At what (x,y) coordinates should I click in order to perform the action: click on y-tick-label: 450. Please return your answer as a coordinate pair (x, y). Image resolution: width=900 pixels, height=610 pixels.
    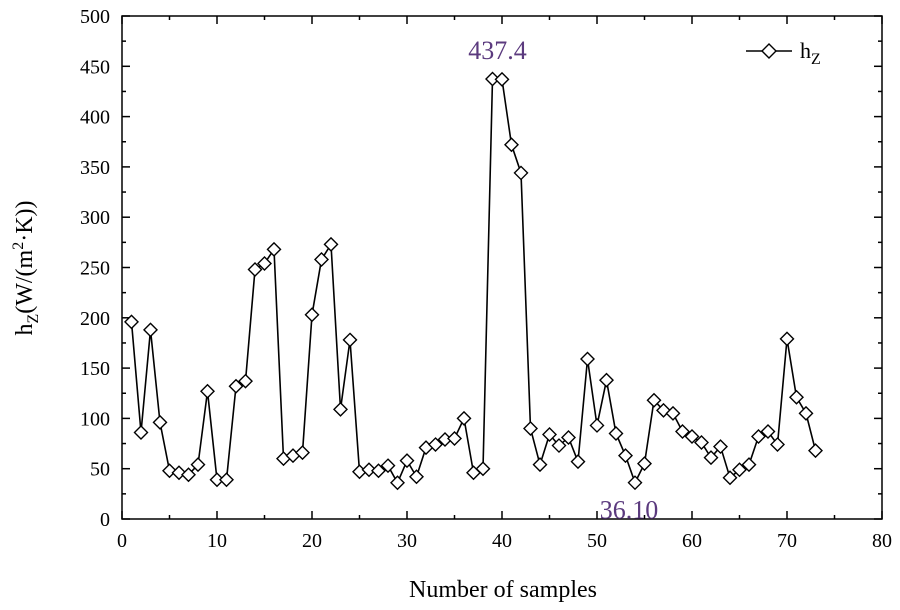
    Looking at the image, I should click on (95, 67).